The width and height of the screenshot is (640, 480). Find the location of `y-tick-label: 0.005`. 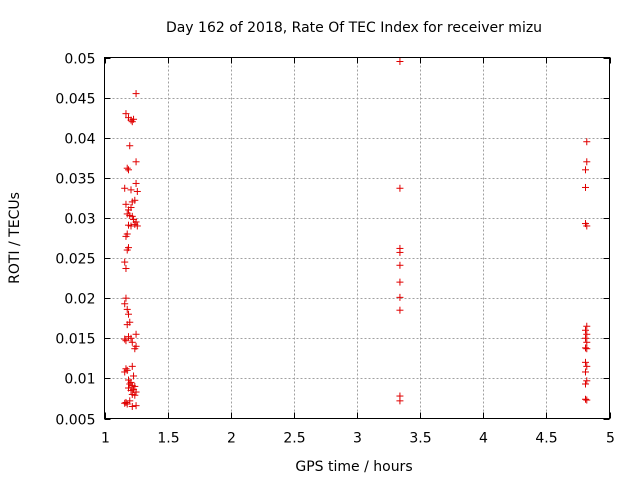

y-tick-label: 0.005 is located at coordinates (75, 421).